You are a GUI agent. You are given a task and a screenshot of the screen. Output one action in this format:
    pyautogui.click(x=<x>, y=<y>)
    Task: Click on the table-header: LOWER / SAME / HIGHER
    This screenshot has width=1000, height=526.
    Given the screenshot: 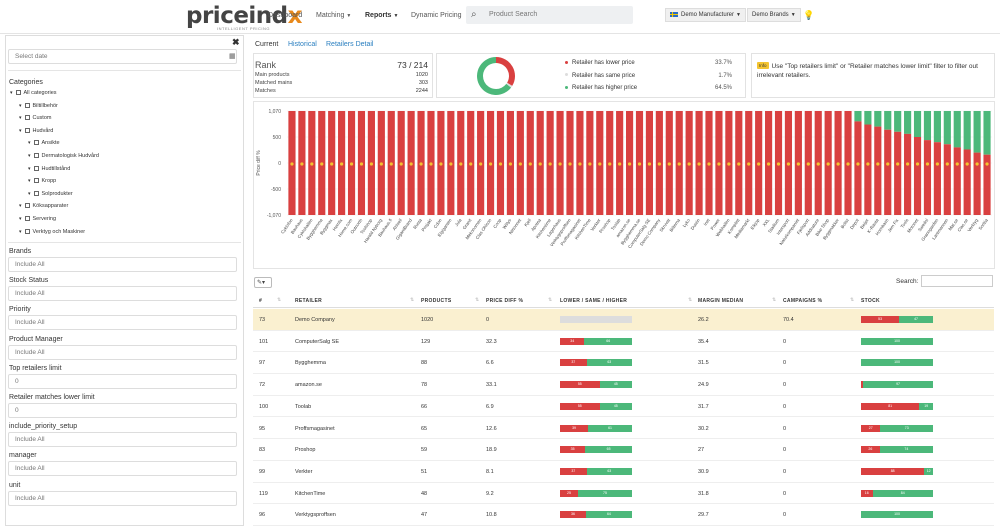 What is the action you would take?
    pyautogui.click(x=594, y=301)
    